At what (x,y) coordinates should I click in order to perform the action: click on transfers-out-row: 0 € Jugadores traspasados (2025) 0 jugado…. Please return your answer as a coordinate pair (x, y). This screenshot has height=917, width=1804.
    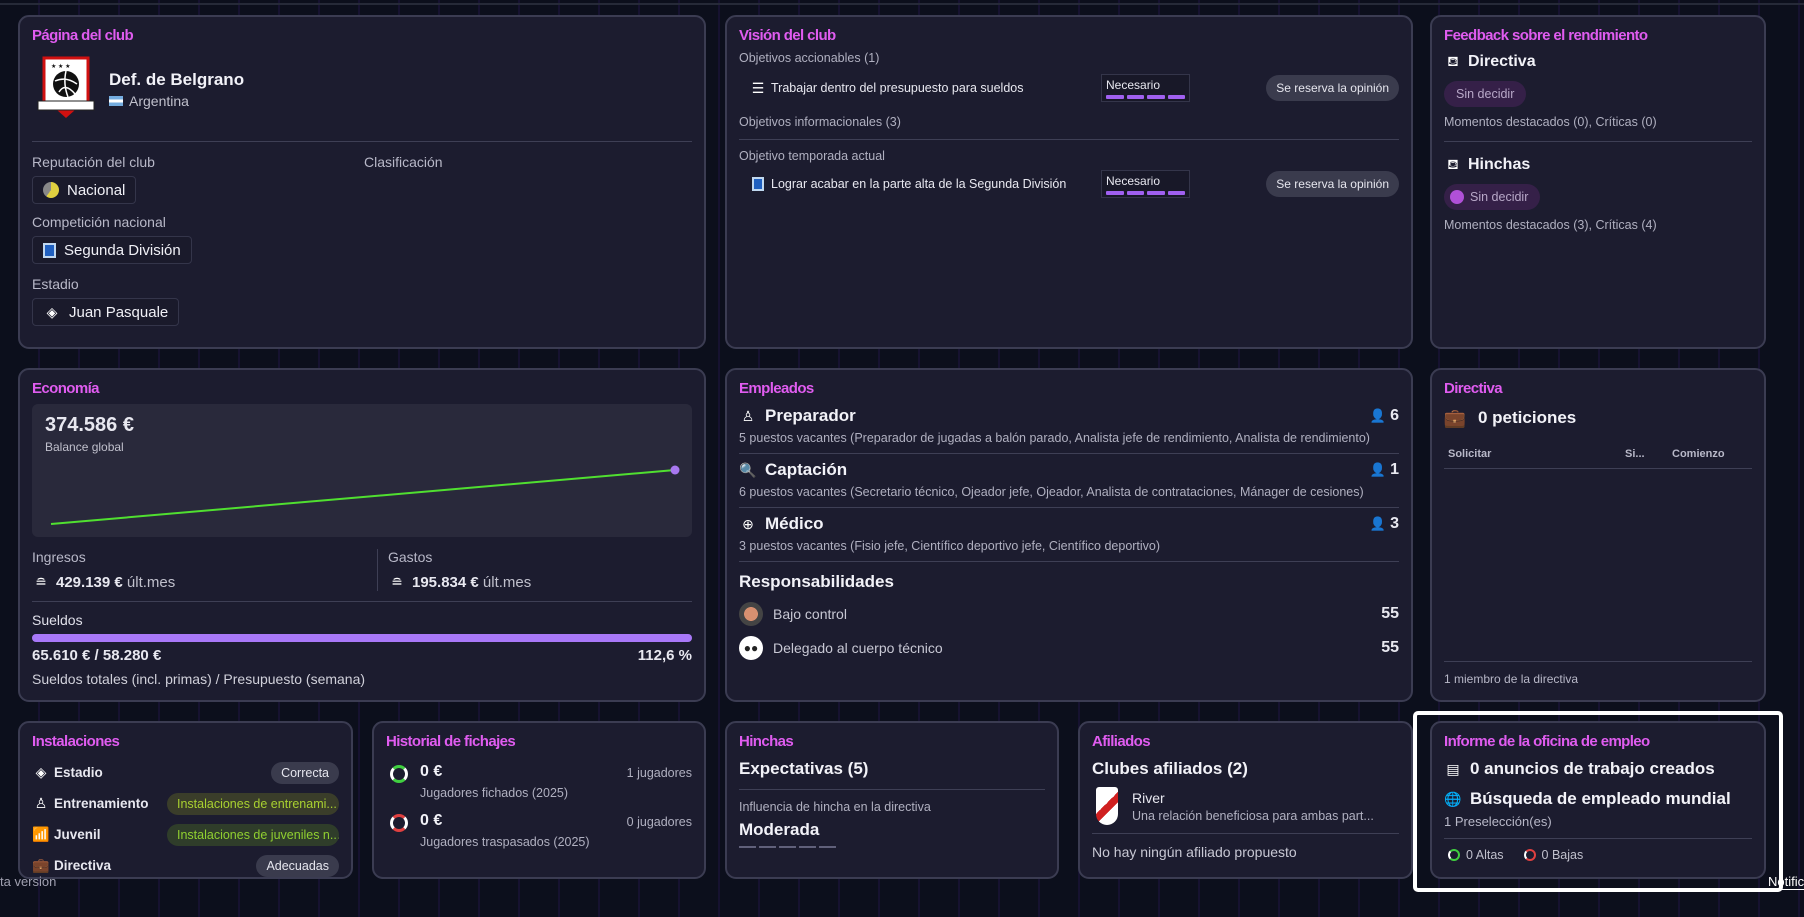
    Looking at the image, I should click on (539, 830).